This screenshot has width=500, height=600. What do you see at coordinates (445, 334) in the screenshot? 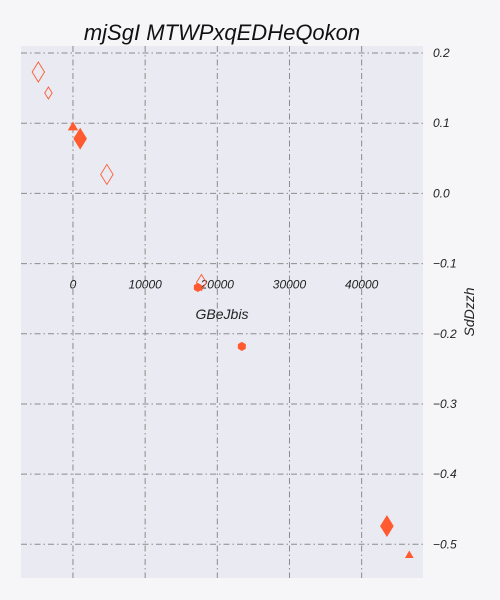
I see `y-tick-label: −0.2` at bounding box center [445, 334].